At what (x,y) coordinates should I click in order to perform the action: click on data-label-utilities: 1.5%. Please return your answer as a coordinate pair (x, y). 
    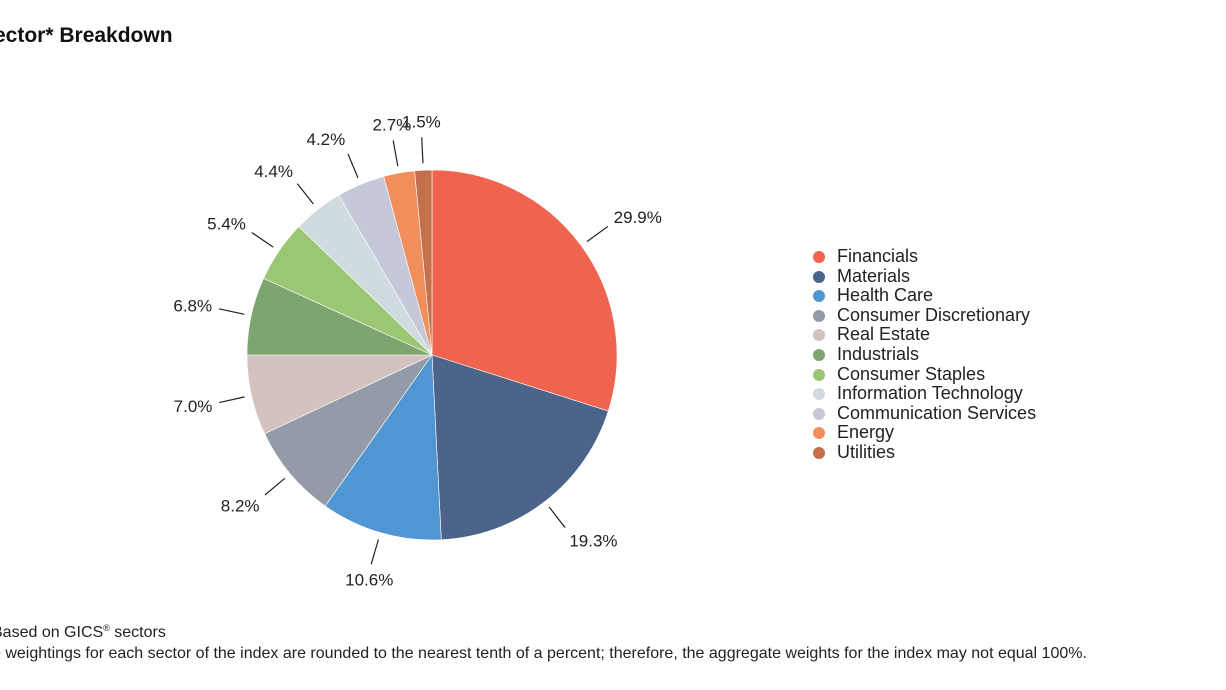
    Looking at the image, I should click on (421, 121).